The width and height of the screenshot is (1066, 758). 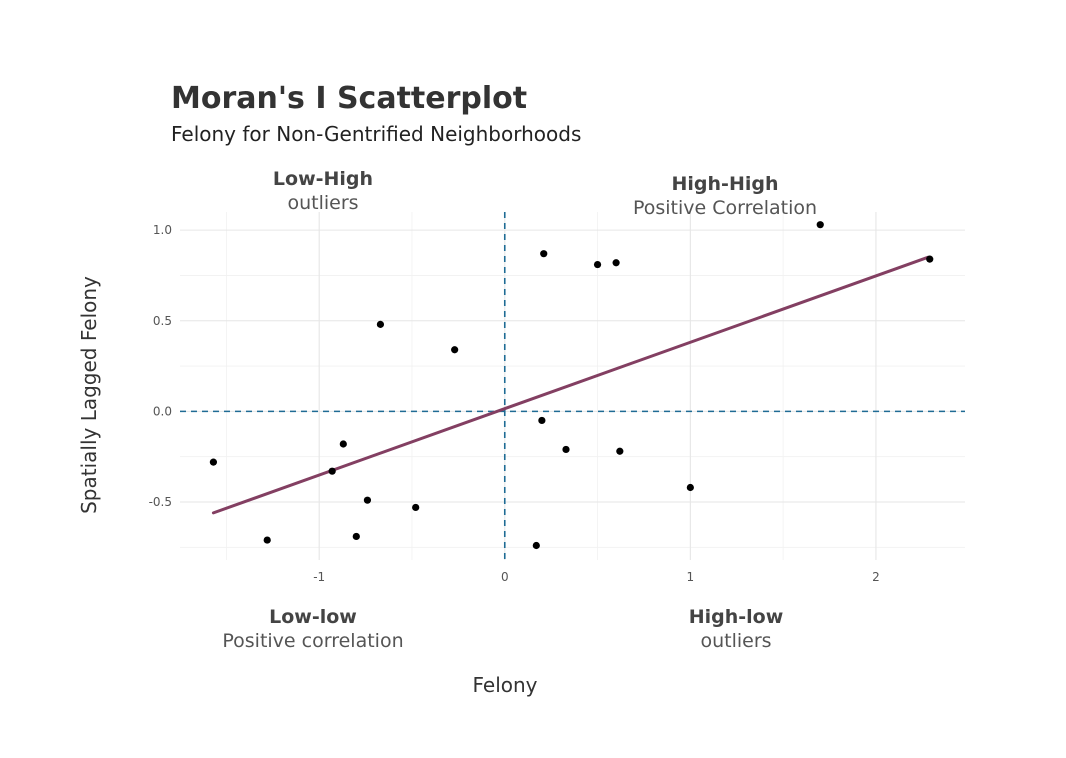 What do you see at coordinates (735, 641) in the screenshot?
I see `high-low-sublabel: outliers` at bounding box center [735, 641].